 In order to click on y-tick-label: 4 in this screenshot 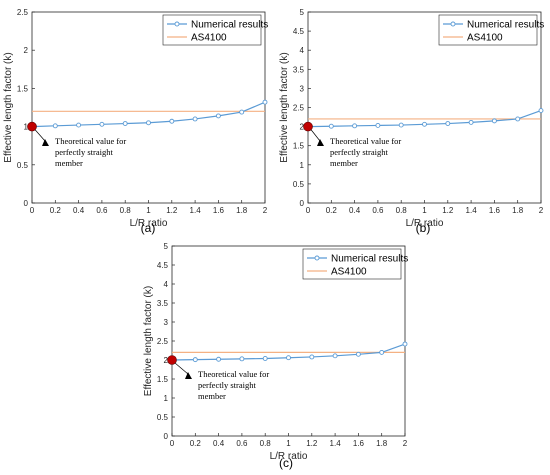, I will do `click(302, 50)`.